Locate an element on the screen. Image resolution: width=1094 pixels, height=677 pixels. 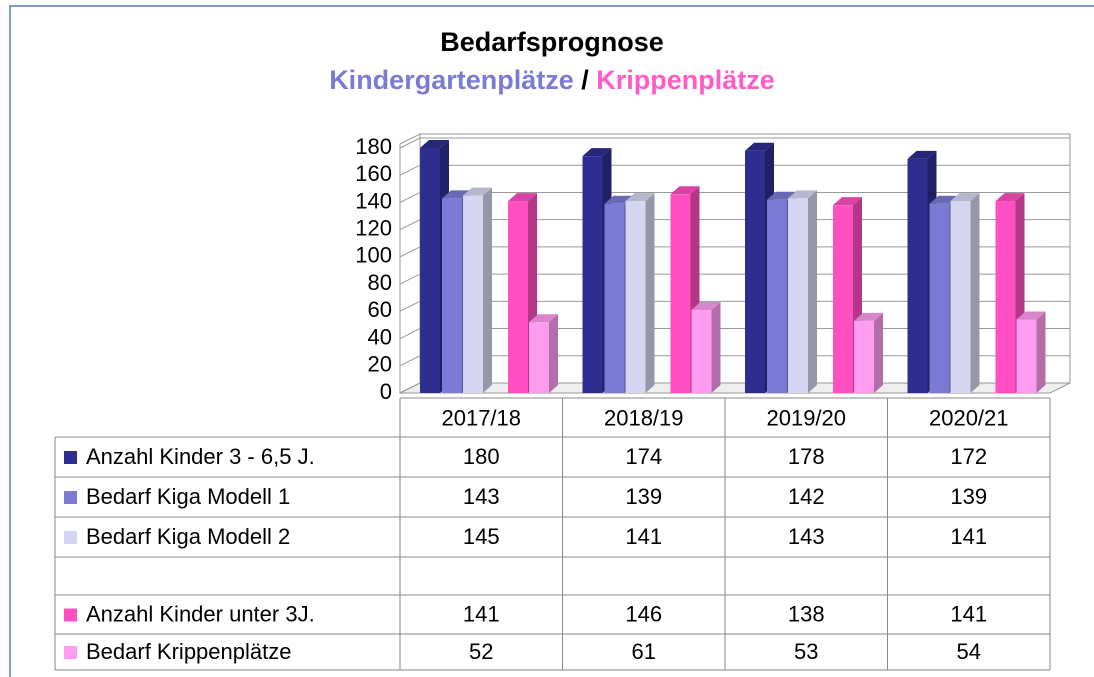
table-value: 53 is located at coordinates (806, 651).